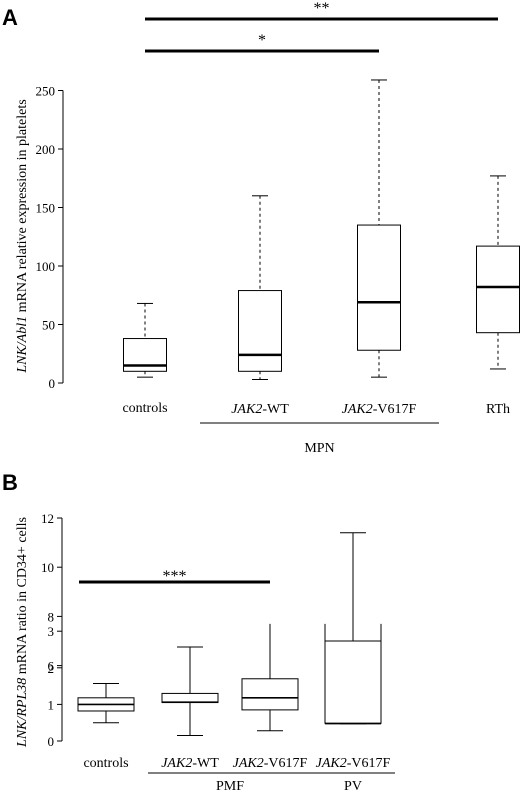 The width and height of the screenshot is (520, 793). What do you see at coordinates (46, 149) in the screenshot?
I see `y-tick-label: 200` at bounding box center [46, 149].